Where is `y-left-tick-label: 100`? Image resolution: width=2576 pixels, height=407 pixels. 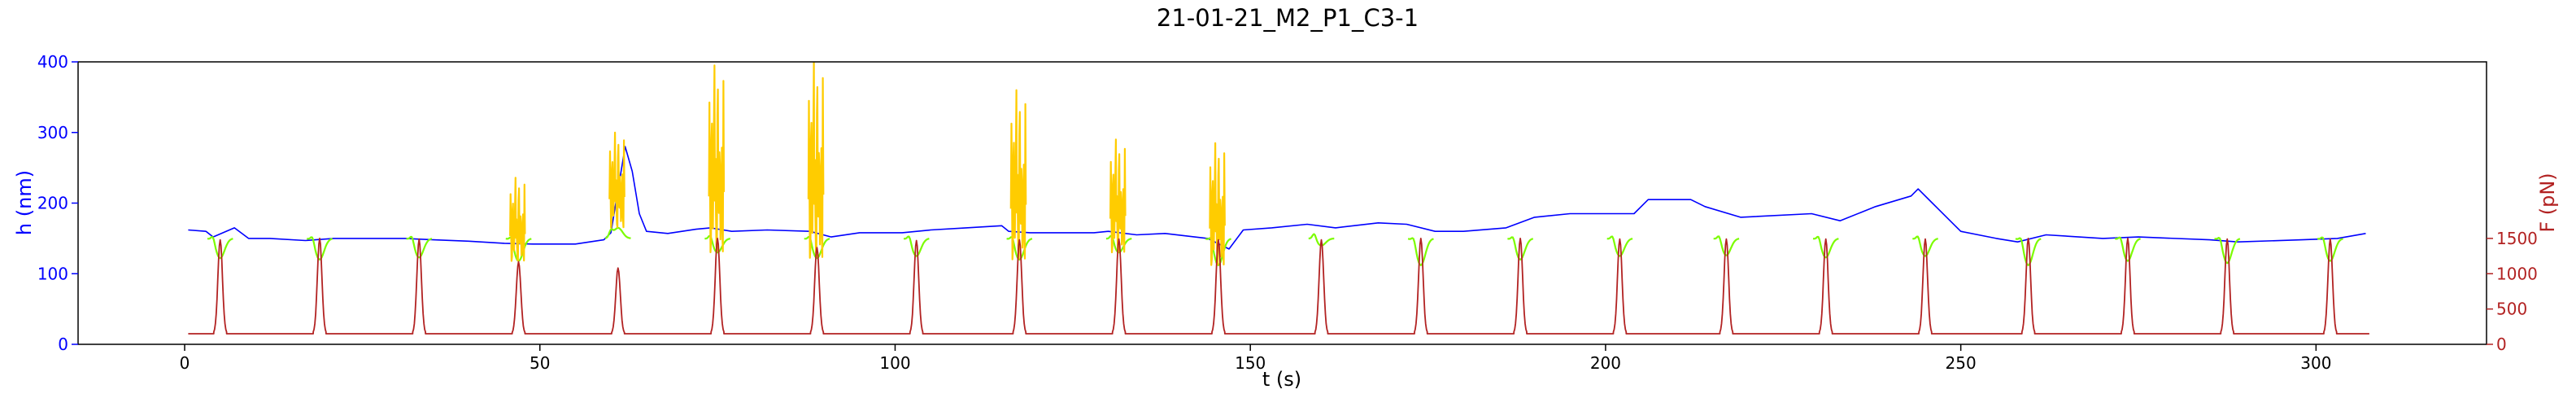 y-left-tick-label: 100 is located at coordinates (52, 273).